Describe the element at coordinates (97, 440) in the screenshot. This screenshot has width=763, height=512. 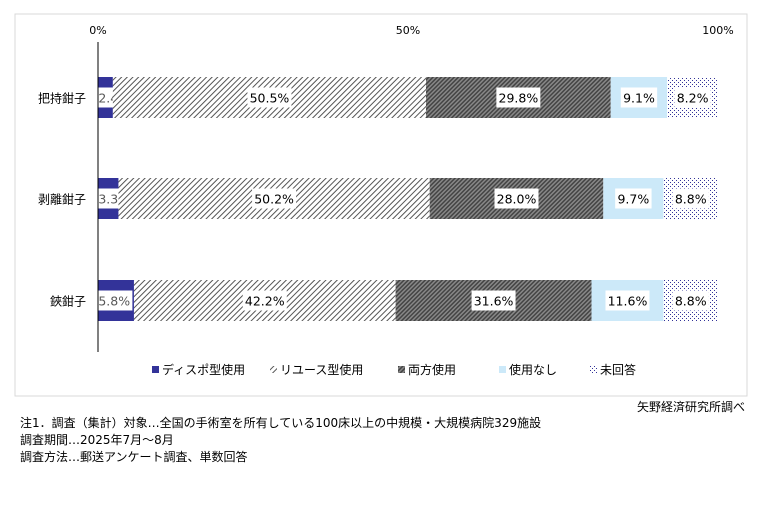
I see `note-period: 調査期間…2025年7月～8月` at that location.